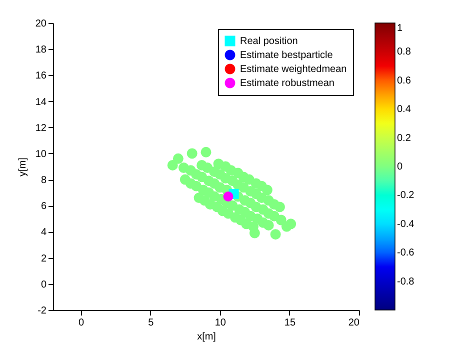 This screenshot has width=460, height=345. What do you see at coordinates (41, 76) in the screenshot?
I see `y-tick-label: 16` at bounding box center [41, 76].